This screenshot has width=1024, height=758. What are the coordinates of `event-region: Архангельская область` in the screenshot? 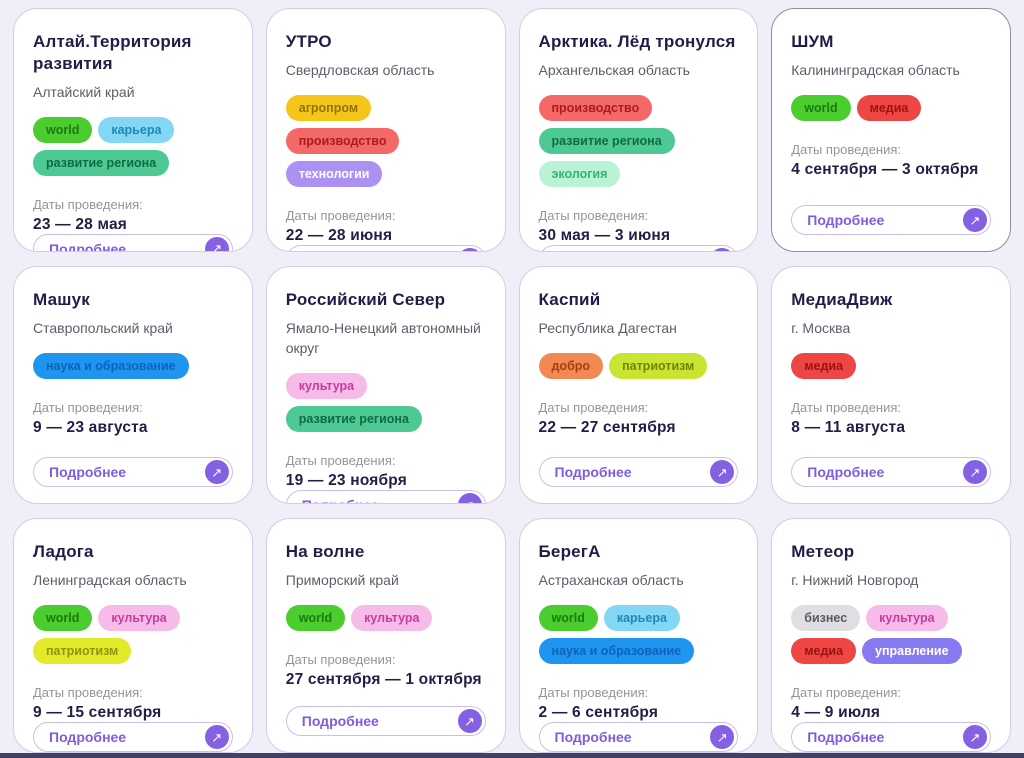 It's located at (614, 69).